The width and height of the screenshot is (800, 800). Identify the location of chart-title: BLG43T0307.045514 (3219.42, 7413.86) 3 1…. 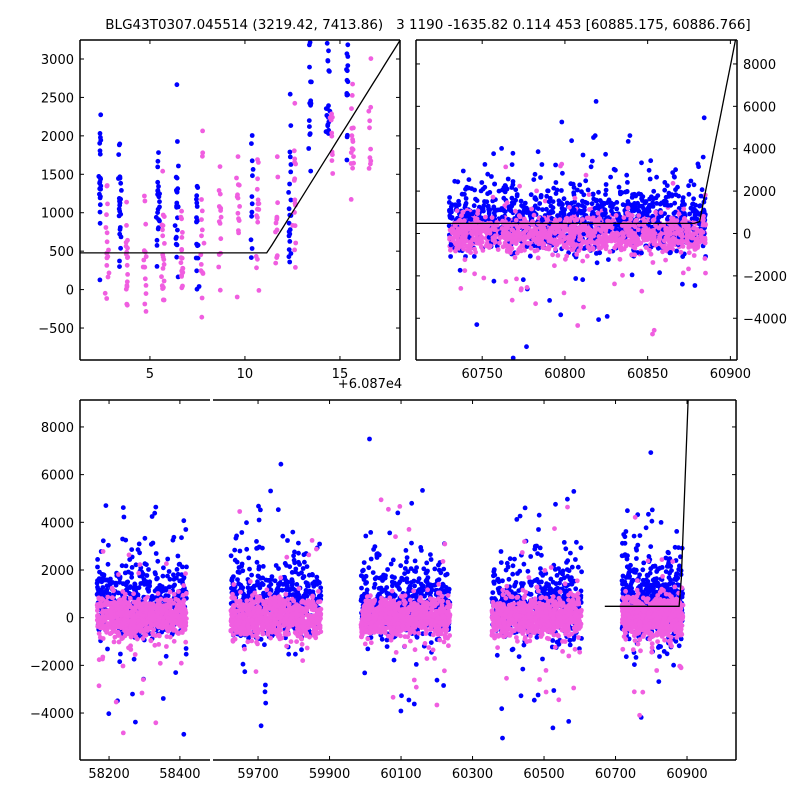
(428, 25).